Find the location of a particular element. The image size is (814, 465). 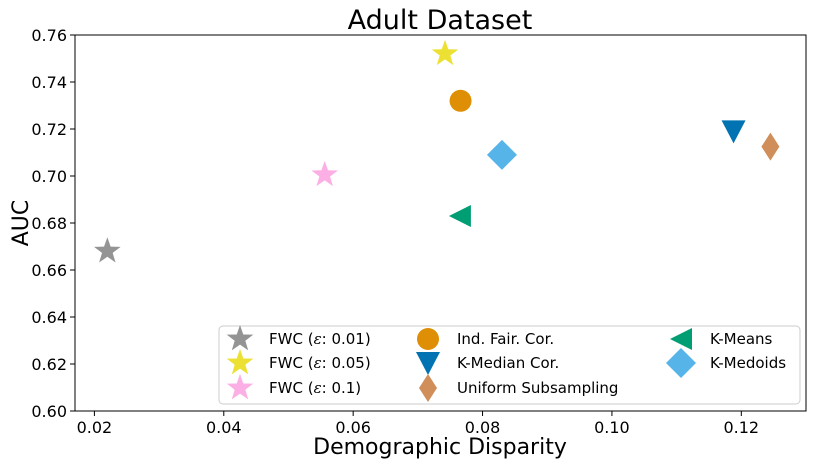

legend-box is located at coordinates (509, 365).